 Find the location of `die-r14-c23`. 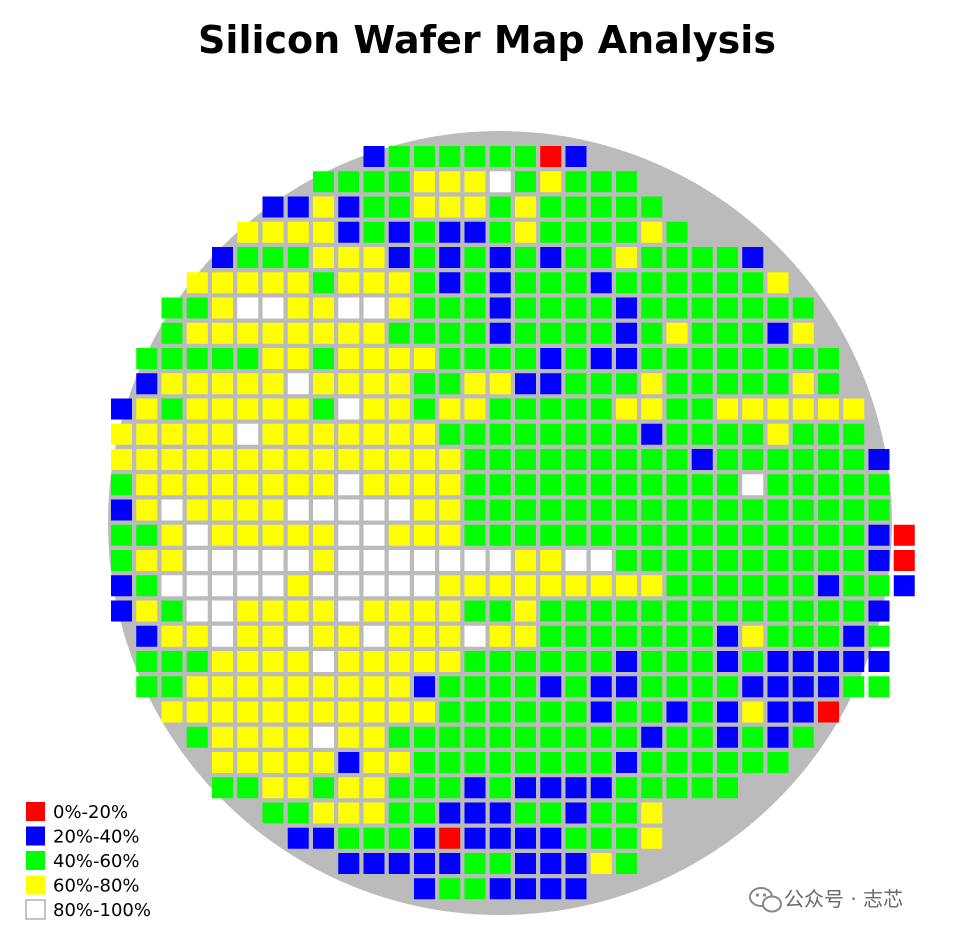

die-r14-c23 is located at coordinates (702, 510).